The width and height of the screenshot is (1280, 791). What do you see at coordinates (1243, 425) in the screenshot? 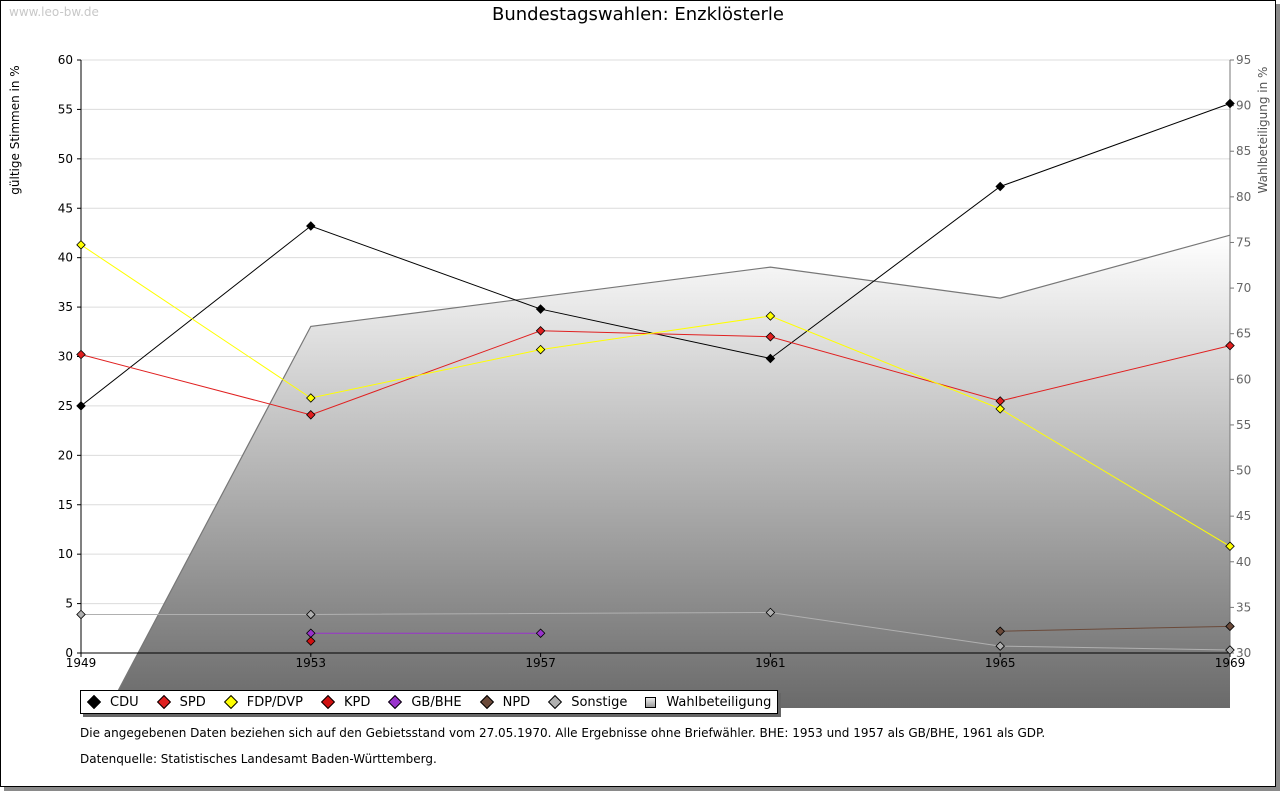
I see `y2-tick-label: 55` at bounding box center [1243, 425].